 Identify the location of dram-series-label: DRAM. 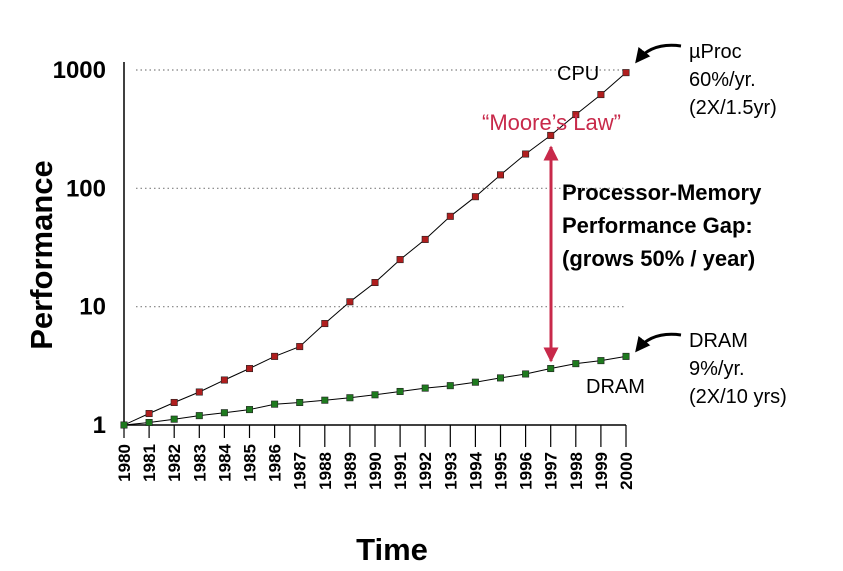
(615, 387).